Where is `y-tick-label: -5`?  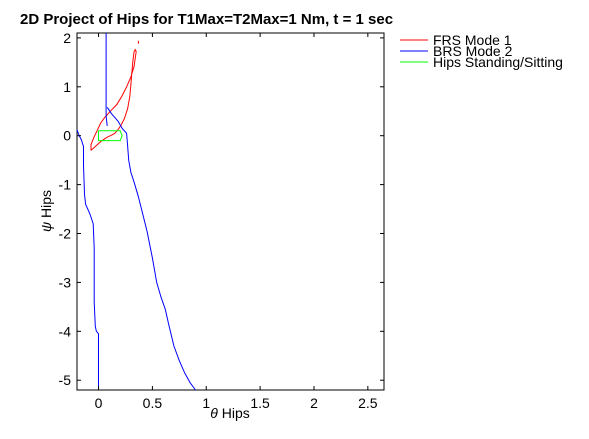
y-tick-label: -5 is located at coordinates (65, 380).